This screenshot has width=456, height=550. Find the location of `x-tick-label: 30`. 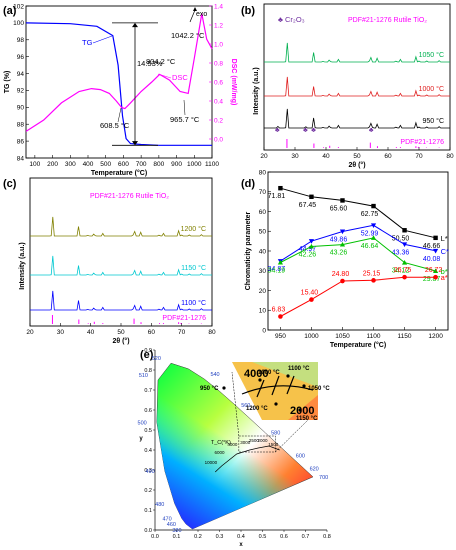

x-tick-label: 30 is located at coordinates (61, 332).